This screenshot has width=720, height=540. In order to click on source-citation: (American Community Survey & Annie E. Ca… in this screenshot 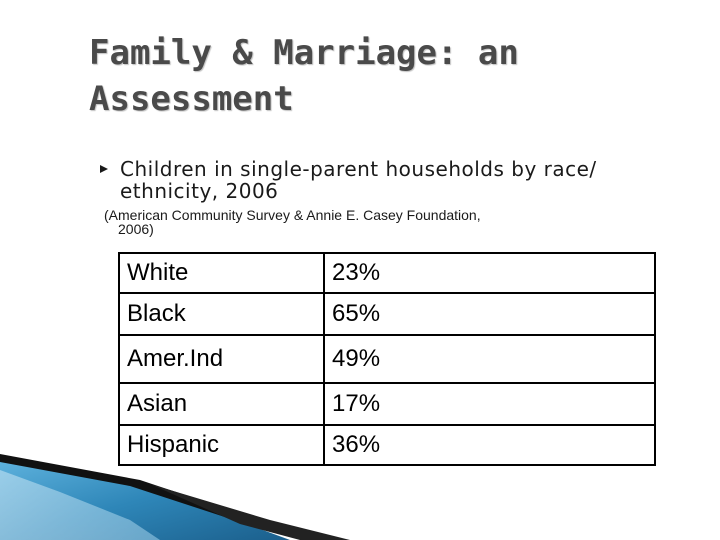, I will do `click(344, 222)`.